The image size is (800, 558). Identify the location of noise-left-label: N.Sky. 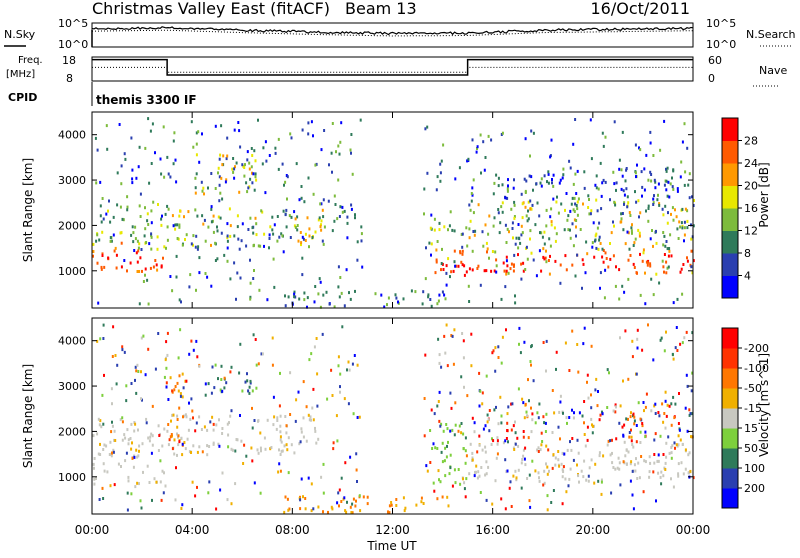
(20, 34).